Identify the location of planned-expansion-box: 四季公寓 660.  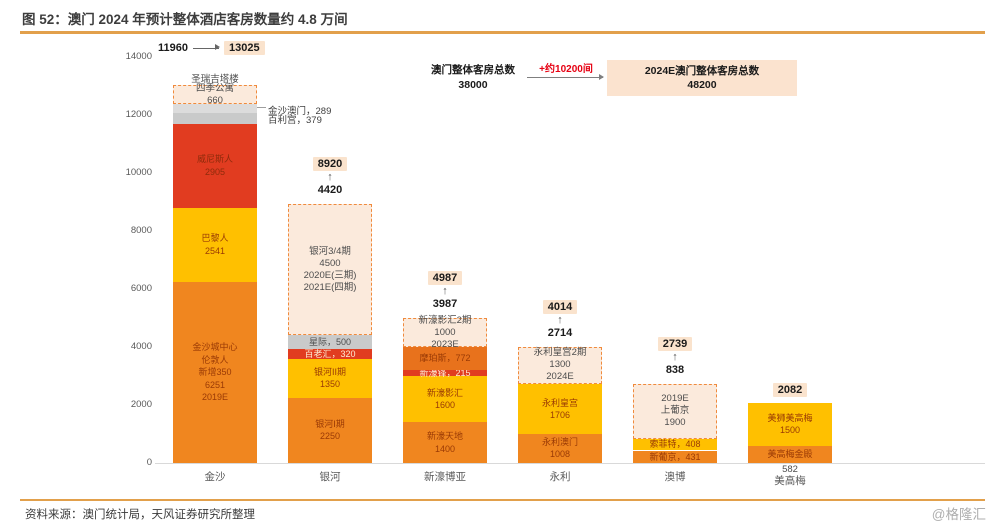
(215, 94).